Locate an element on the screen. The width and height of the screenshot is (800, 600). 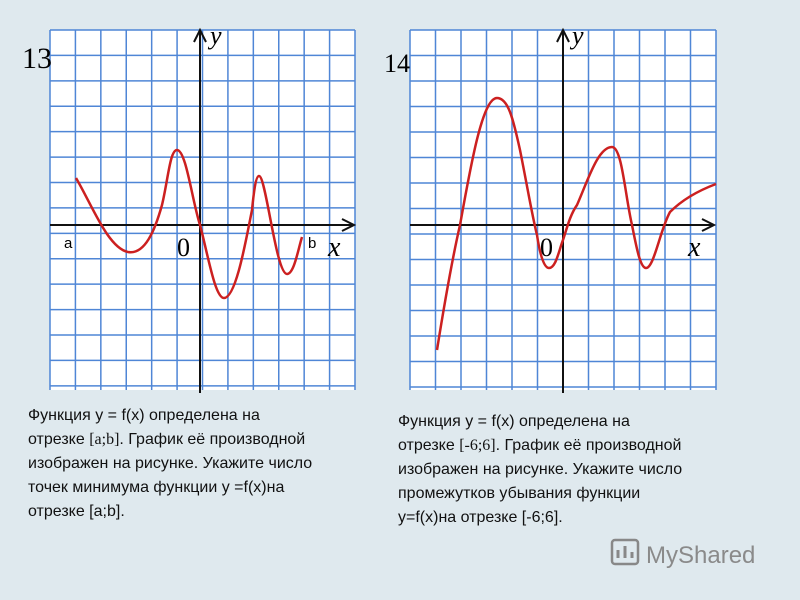
text-part: отрезке [a;b]. is located at coordinates (76, 511).